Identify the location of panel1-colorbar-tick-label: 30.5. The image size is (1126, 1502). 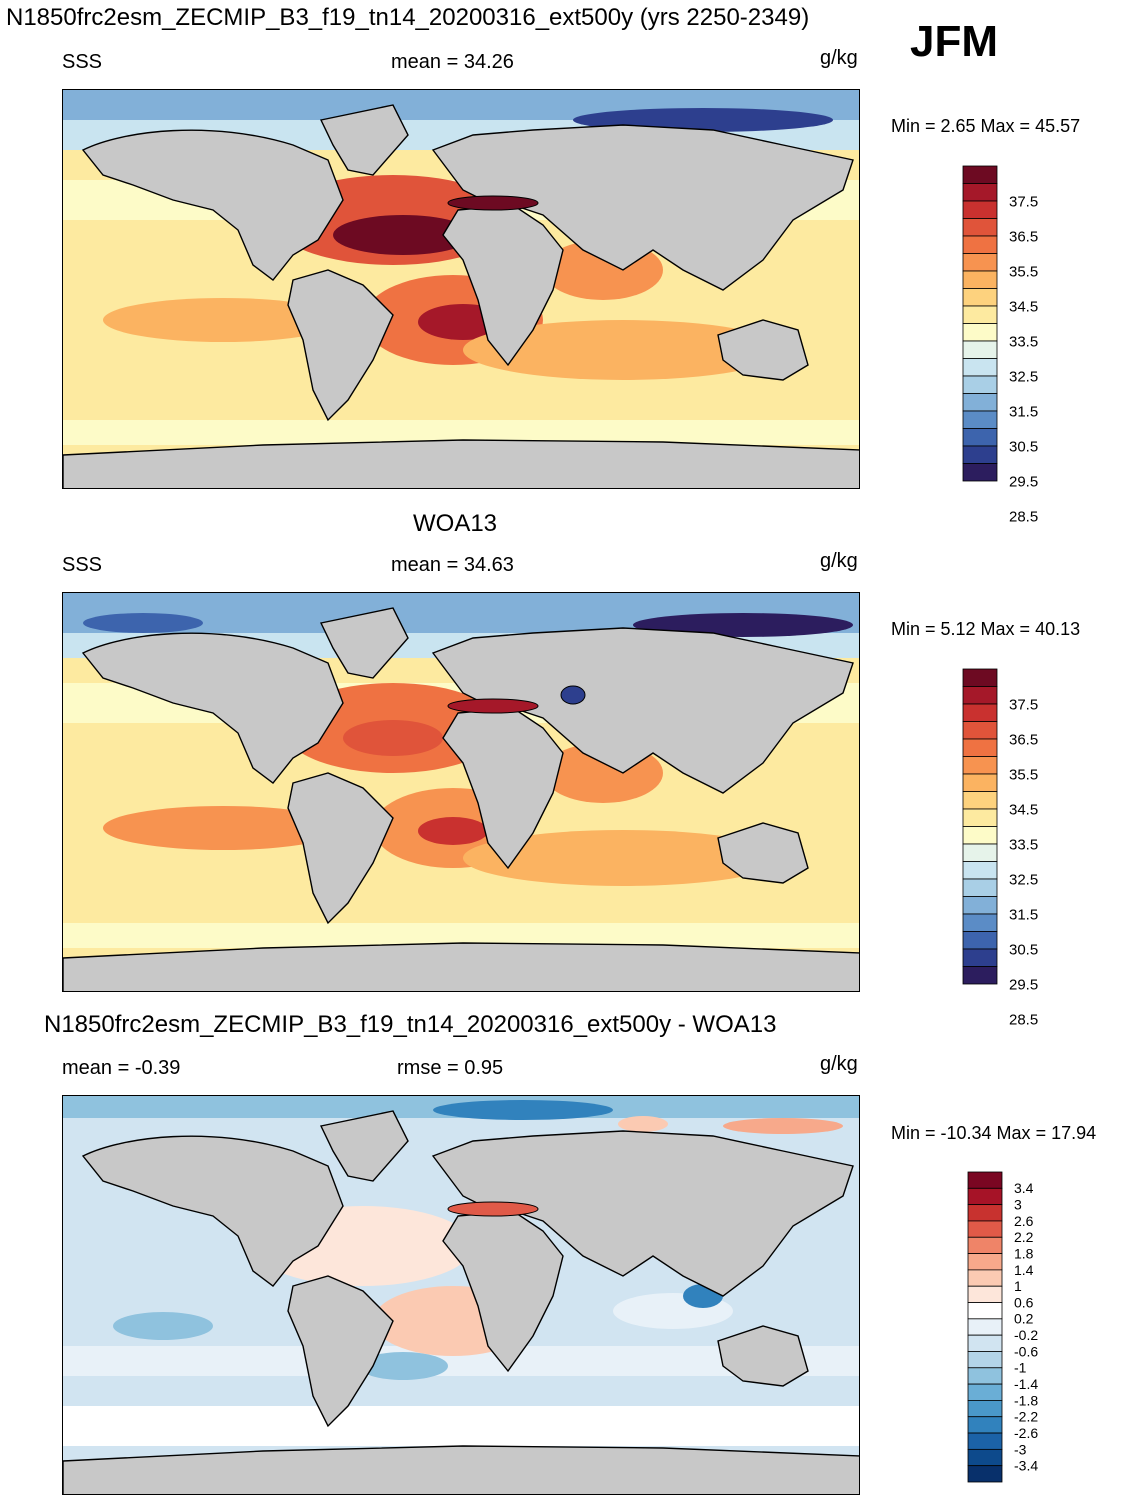
(1023, 446).